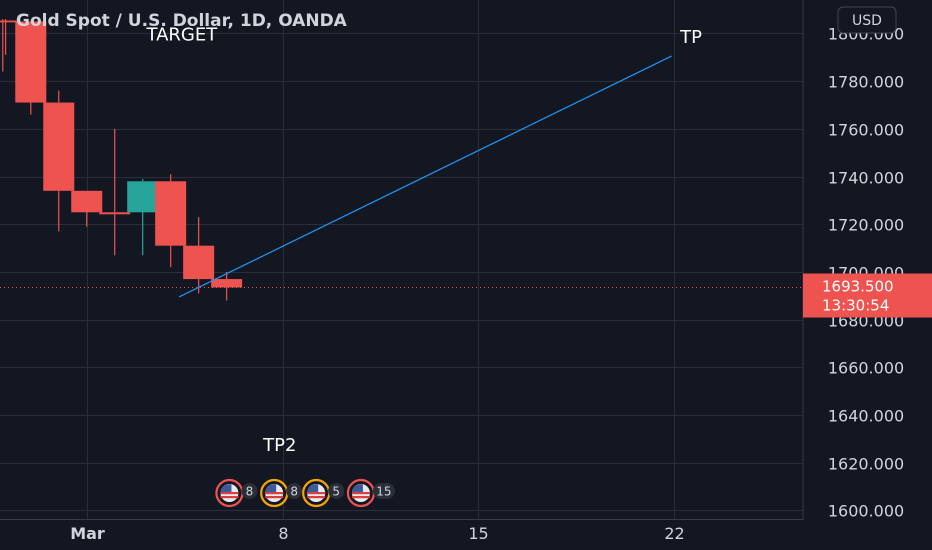 The image size is (932, 550). Describe the element at coordinates (866, 416) in the screenshot. I see `price-tick-label: 1640.000` at that location.